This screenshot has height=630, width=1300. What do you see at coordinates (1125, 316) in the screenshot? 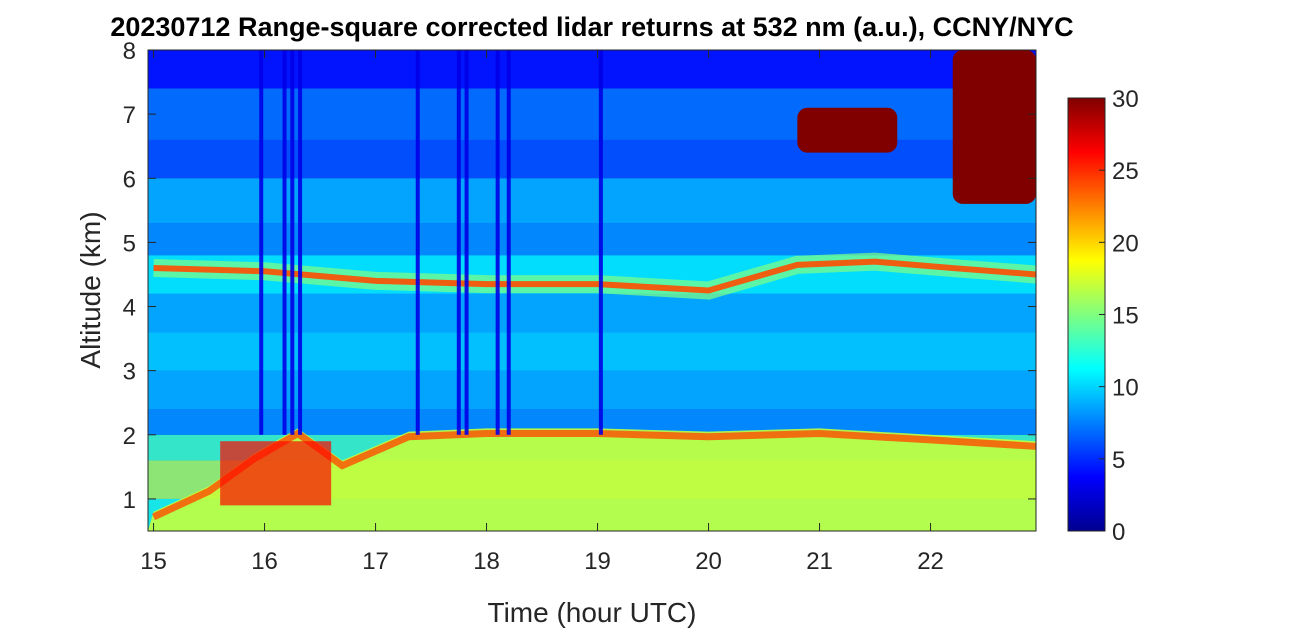
I see `colorbar-tick-label: 15` at bounding box center [1125, 316].